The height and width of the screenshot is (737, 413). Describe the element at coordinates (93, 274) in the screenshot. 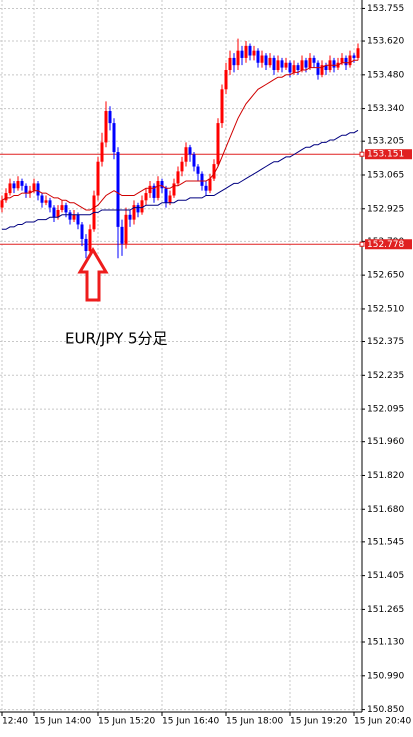

I see `up-arrow` at that location.